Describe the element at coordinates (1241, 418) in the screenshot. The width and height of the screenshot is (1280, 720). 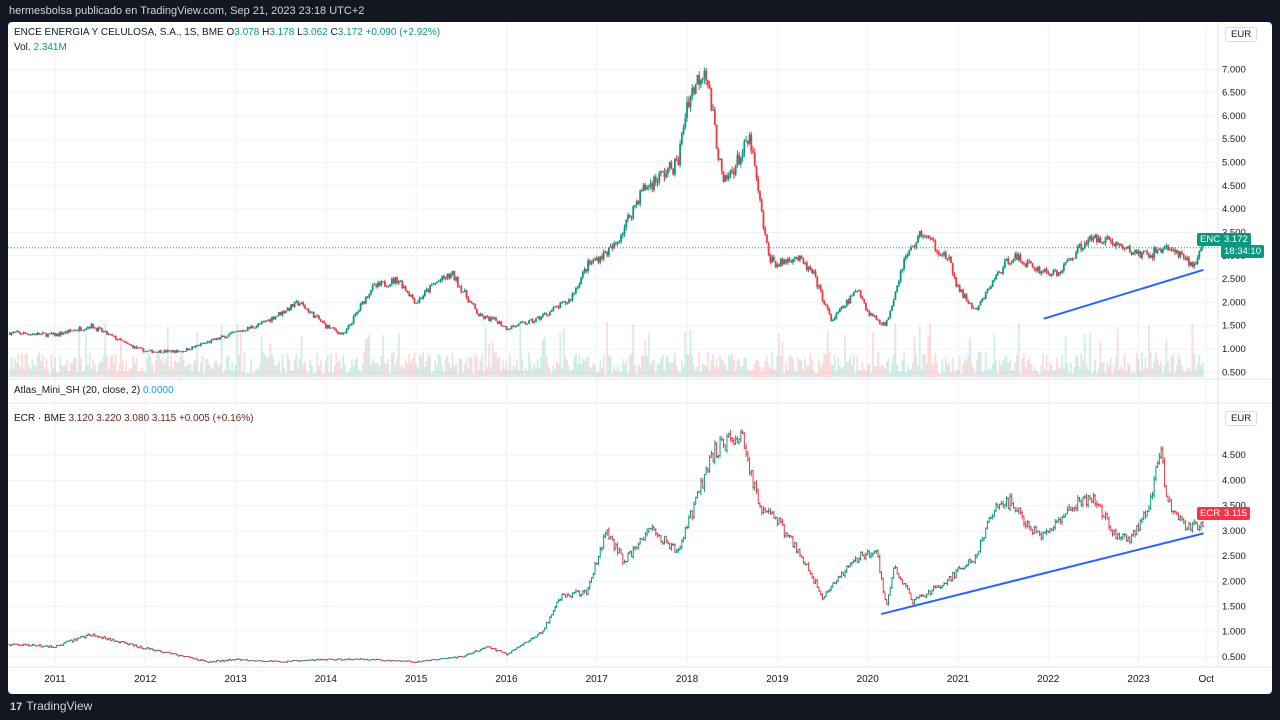
I see `currency-button-bottom: EUR` at that location.